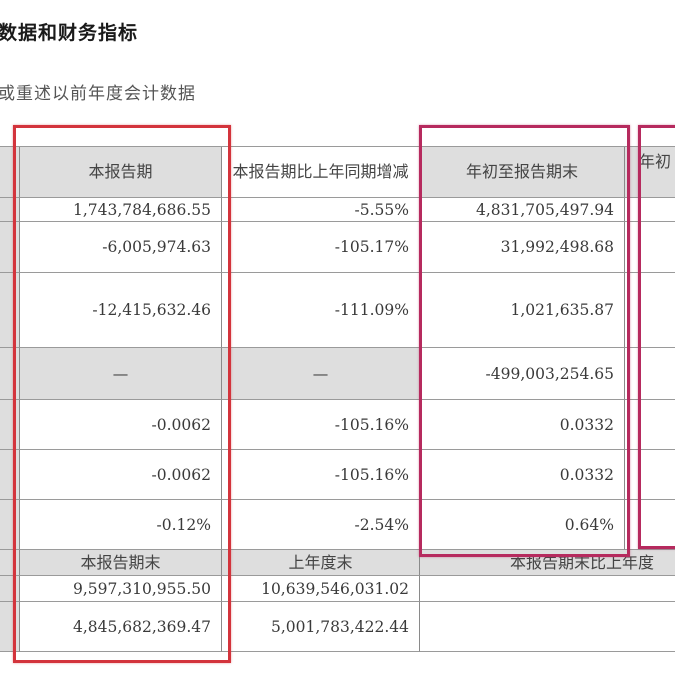  What do you see at coordinates (121, 210) in the screenshot?
I see `cell-current: 1,743,784,686.55` at bounding box center [121, 210].